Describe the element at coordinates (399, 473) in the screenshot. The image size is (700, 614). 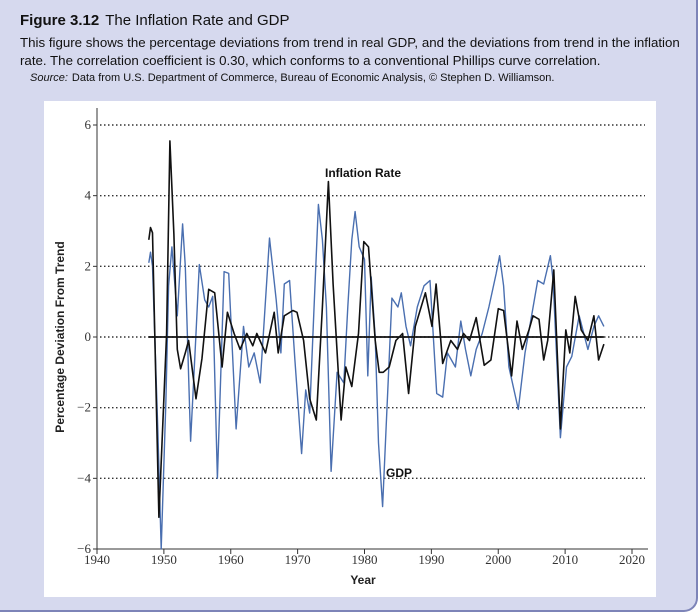
I see `annotation-gdp: GDP` at that location.